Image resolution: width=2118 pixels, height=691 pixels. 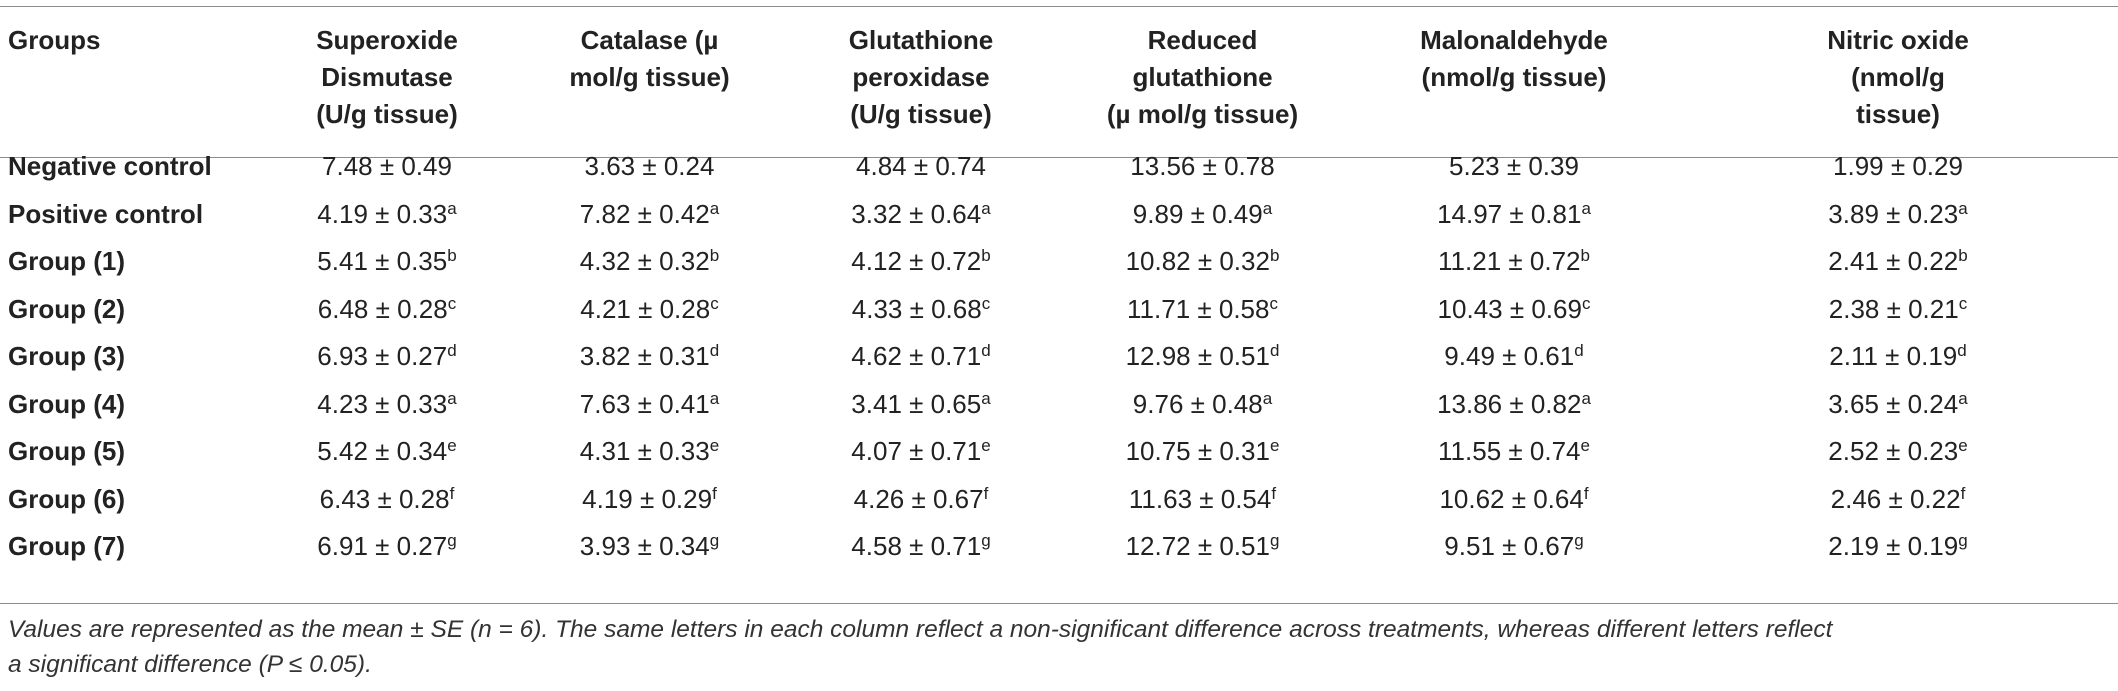 What do you see at coordinates (66, 498) in the screenshot?
I see `group-label: Group (6)` at bounding box center [66, 498].